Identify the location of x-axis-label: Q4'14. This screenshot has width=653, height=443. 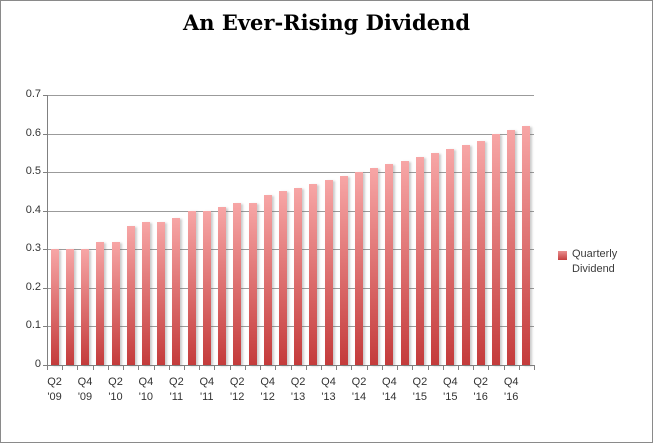
(389, 389).